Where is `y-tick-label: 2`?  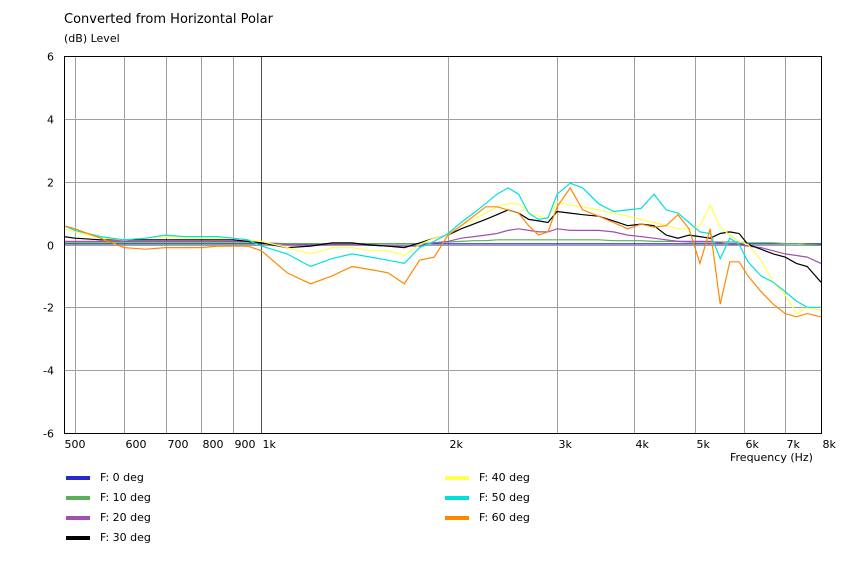
y-tick-label: 2 is located at coordinates (50, 183).